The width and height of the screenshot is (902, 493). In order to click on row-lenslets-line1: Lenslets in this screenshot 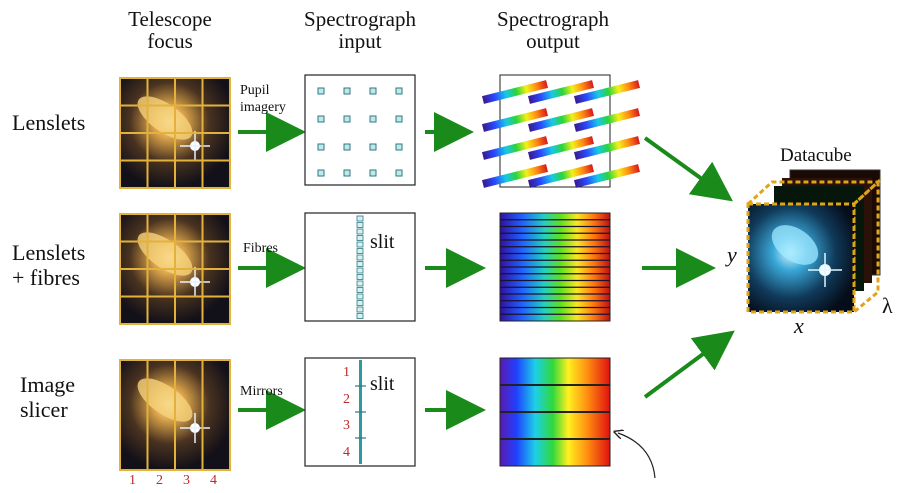, I will do `click(49, 122)`.